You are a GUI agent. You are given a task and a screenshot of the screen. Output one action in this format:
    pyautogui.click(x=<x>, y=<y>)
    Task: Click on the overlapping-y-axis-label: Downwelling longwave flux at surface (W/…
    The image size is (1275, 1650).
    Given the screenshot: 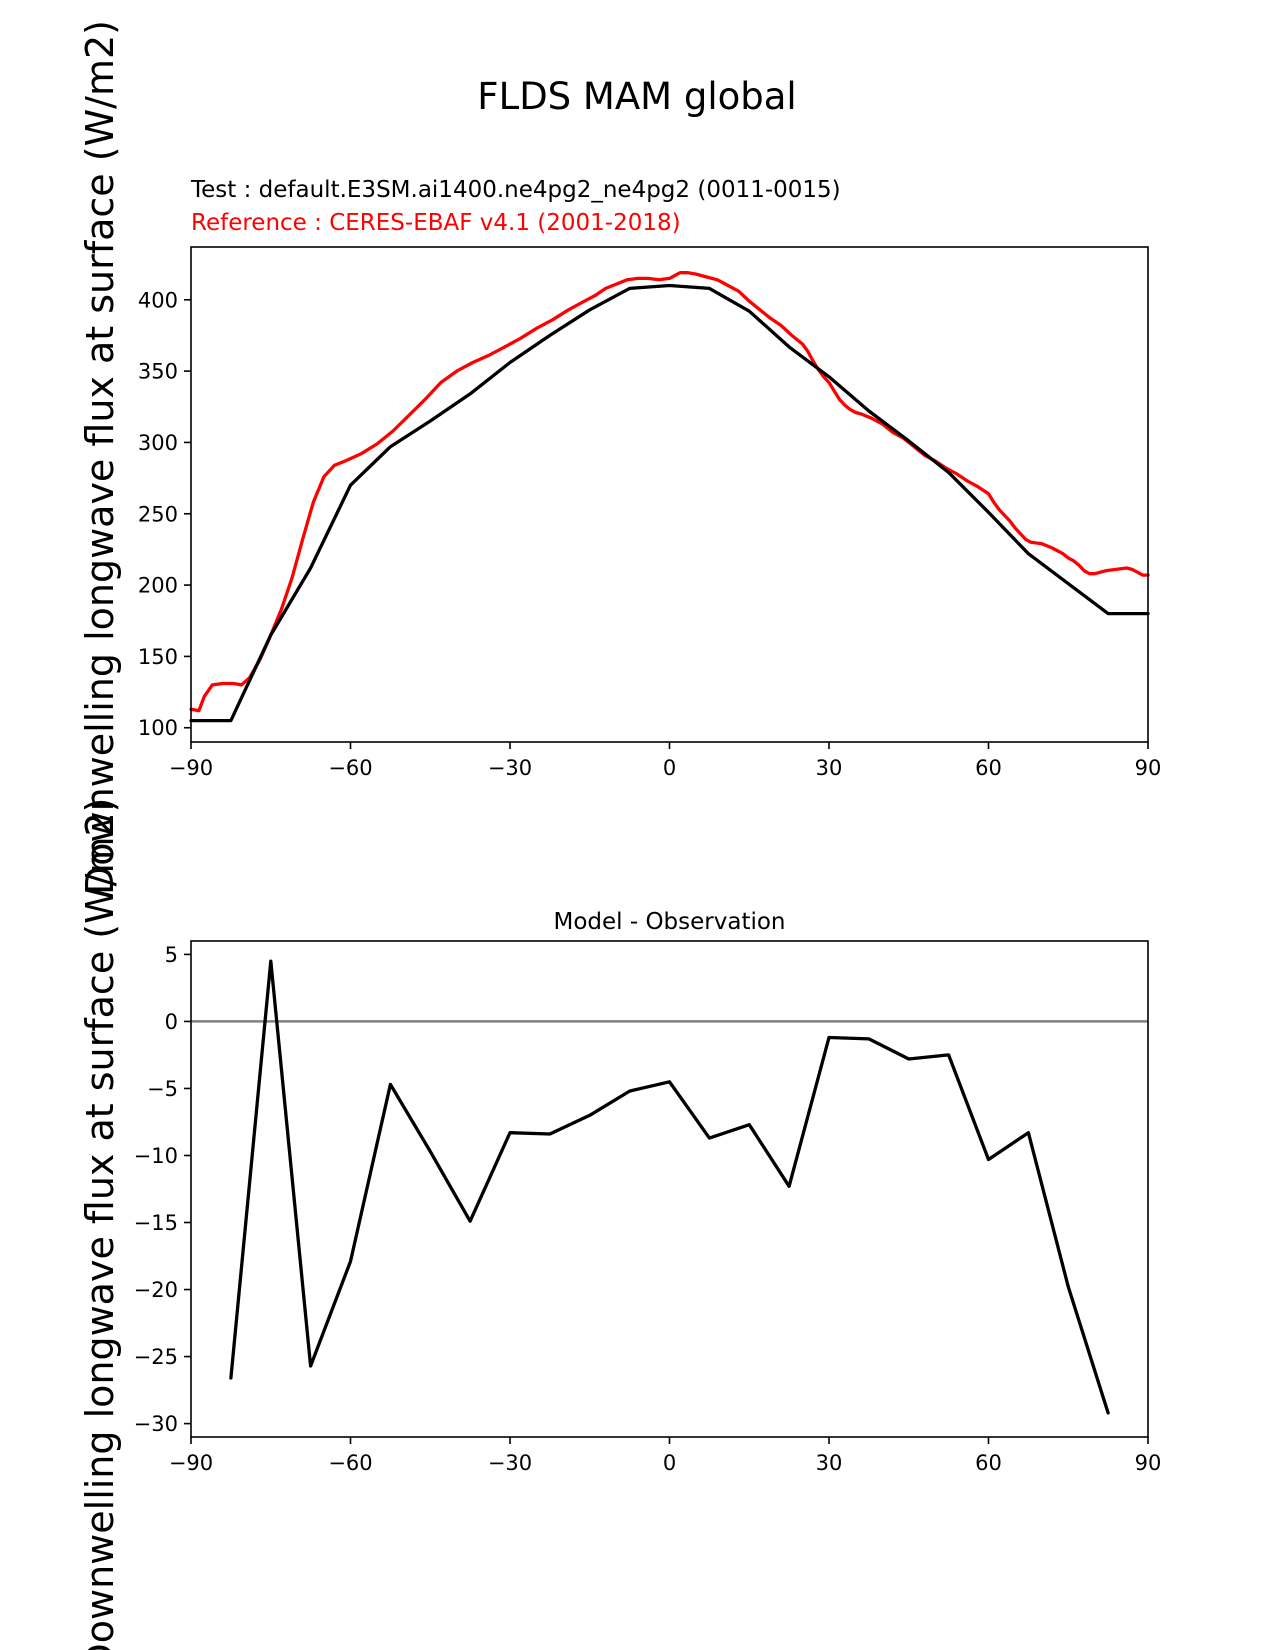 What is the action you would take?
    pyautogui.click(x=100, y=1223)
    